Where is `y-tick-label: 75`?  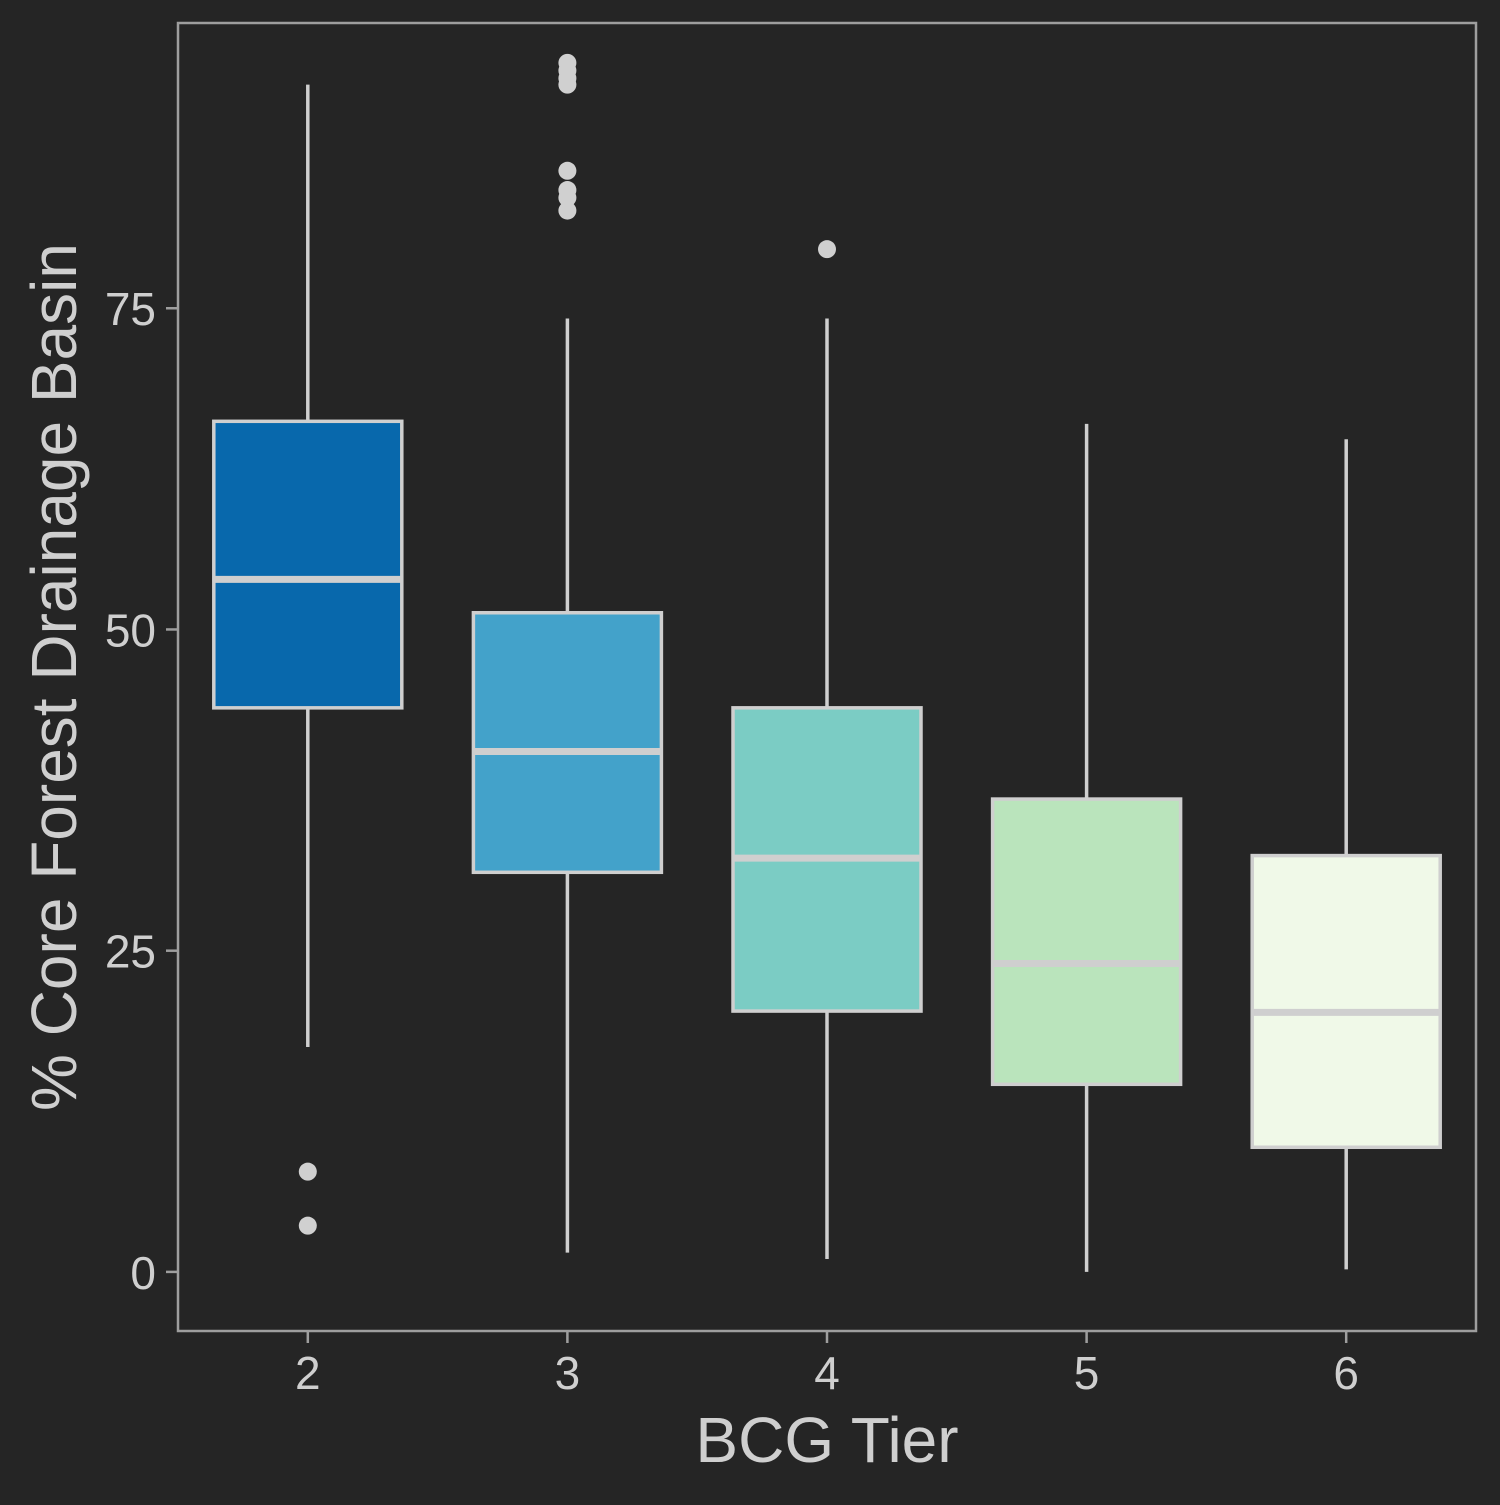
y-tick-label: 75 is located at coordinates (130, 309).